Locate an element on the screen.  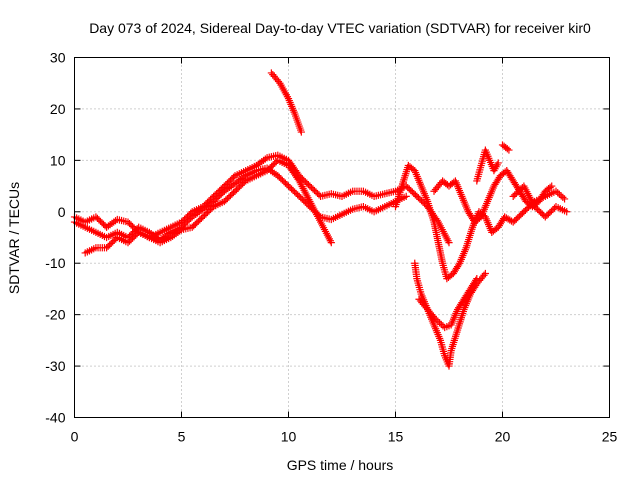
x-axis-label: GPS time / hours is located at coordinates (340, 465).